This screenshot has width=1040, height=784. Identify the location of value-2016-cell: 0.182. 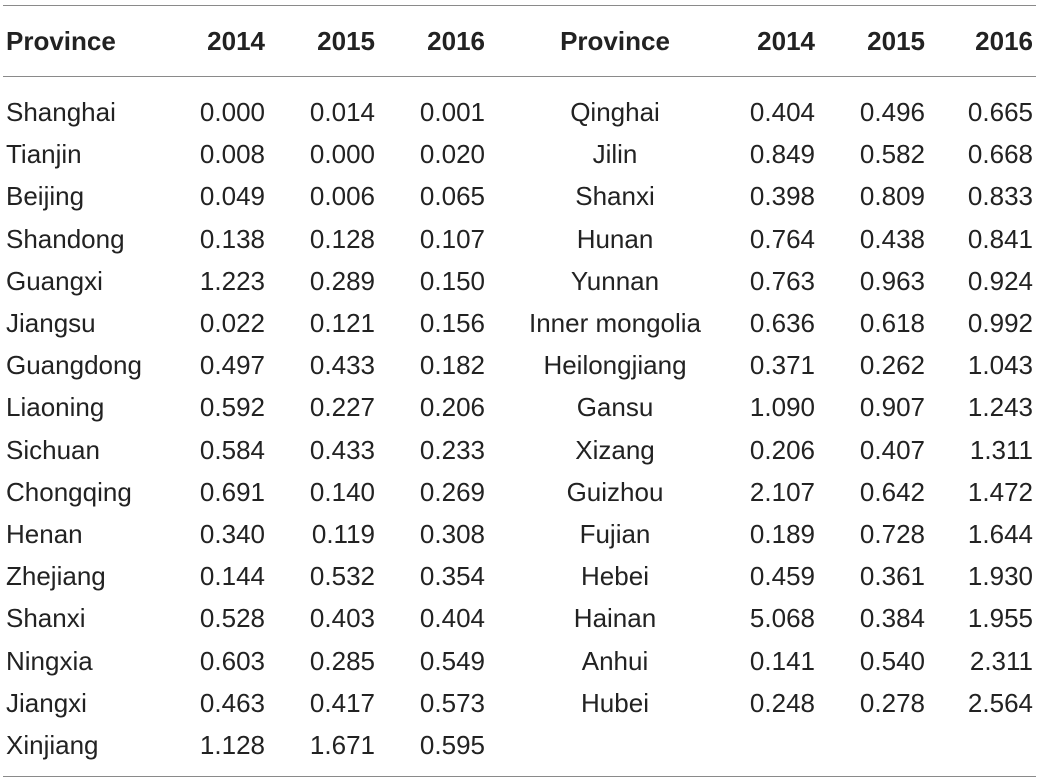
(452, 365).